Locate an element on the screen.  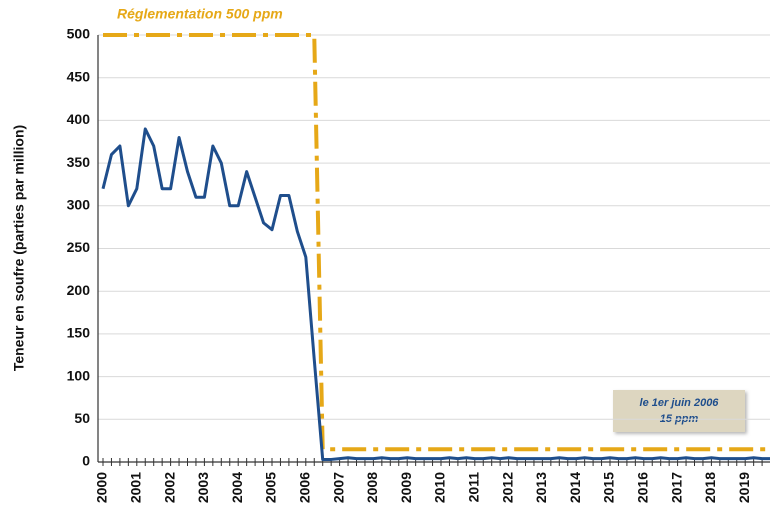
y-tick-label: 200 is located at coordinates (79, 290).